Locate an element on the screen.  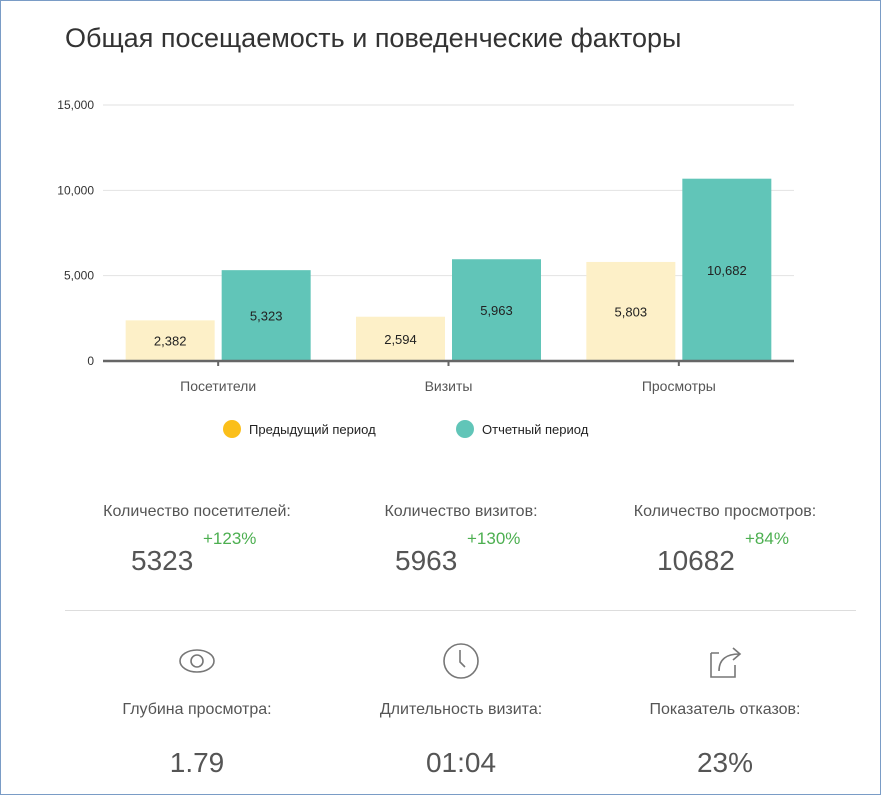
bar-data-label: 5,963 is located at coordinates (496, 310).